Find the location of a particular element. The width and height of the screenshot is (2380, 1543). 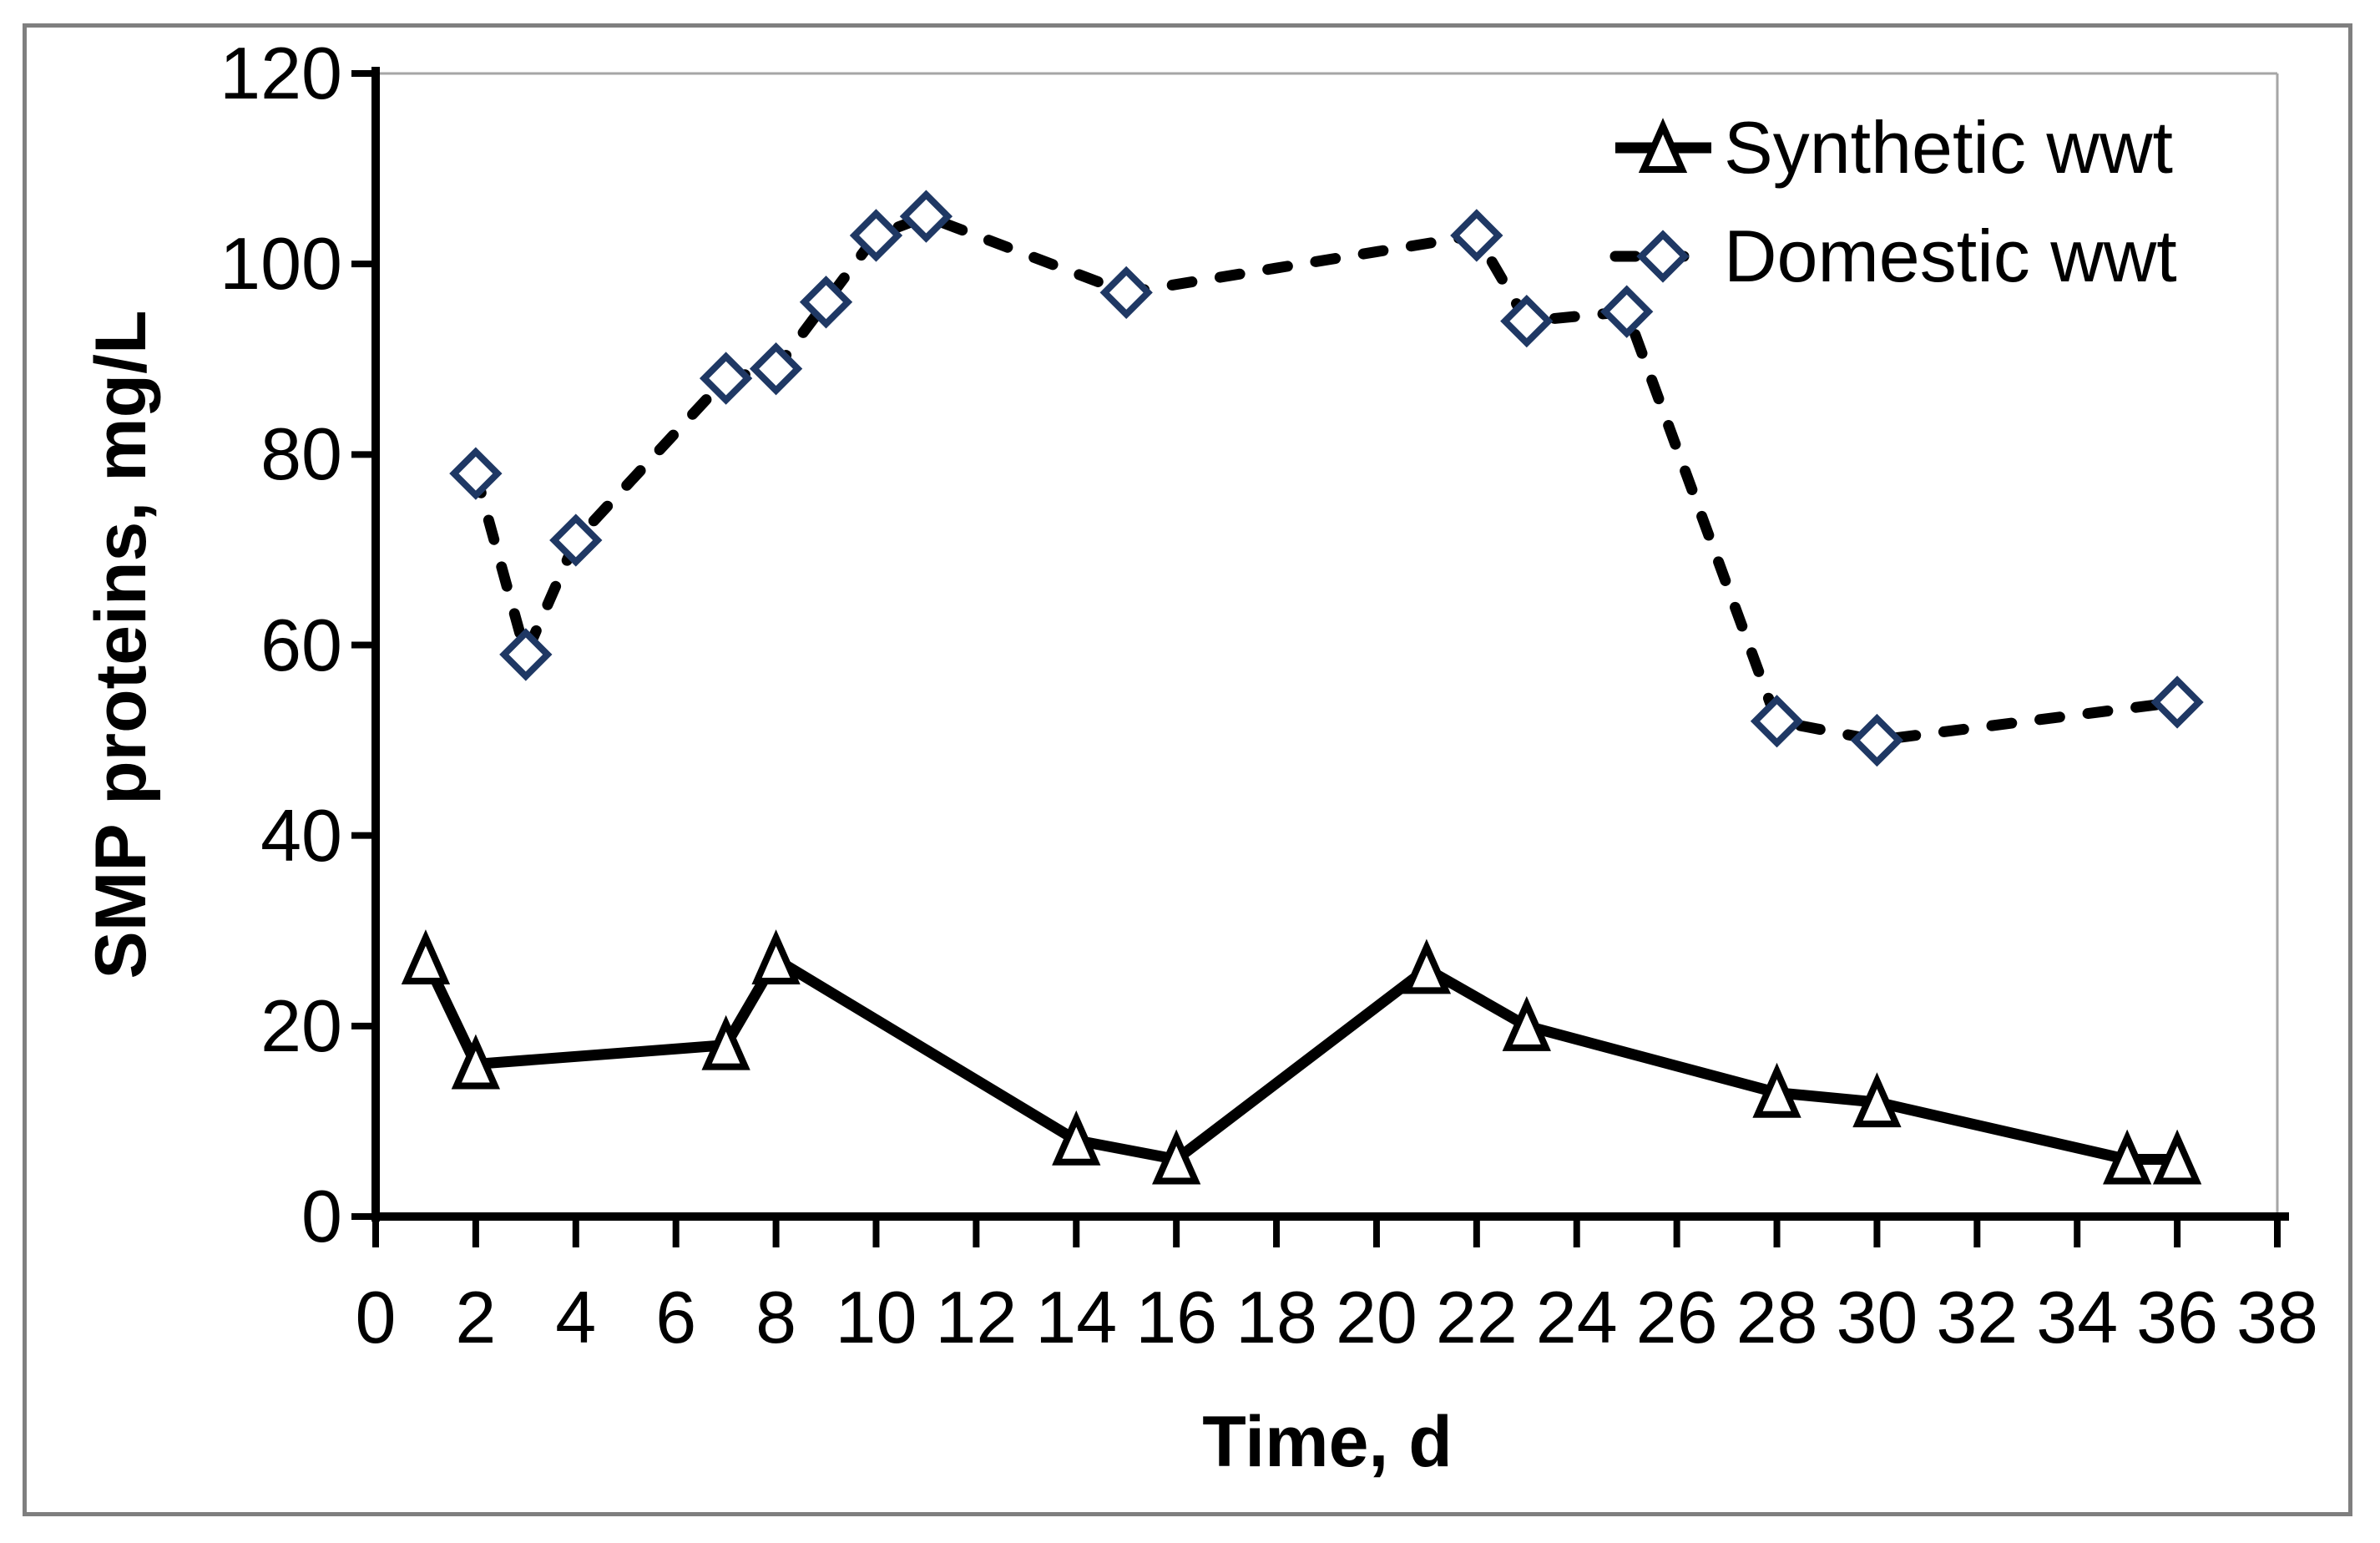

x-tick-label: 28 is located at coordinates (1777, 1317).